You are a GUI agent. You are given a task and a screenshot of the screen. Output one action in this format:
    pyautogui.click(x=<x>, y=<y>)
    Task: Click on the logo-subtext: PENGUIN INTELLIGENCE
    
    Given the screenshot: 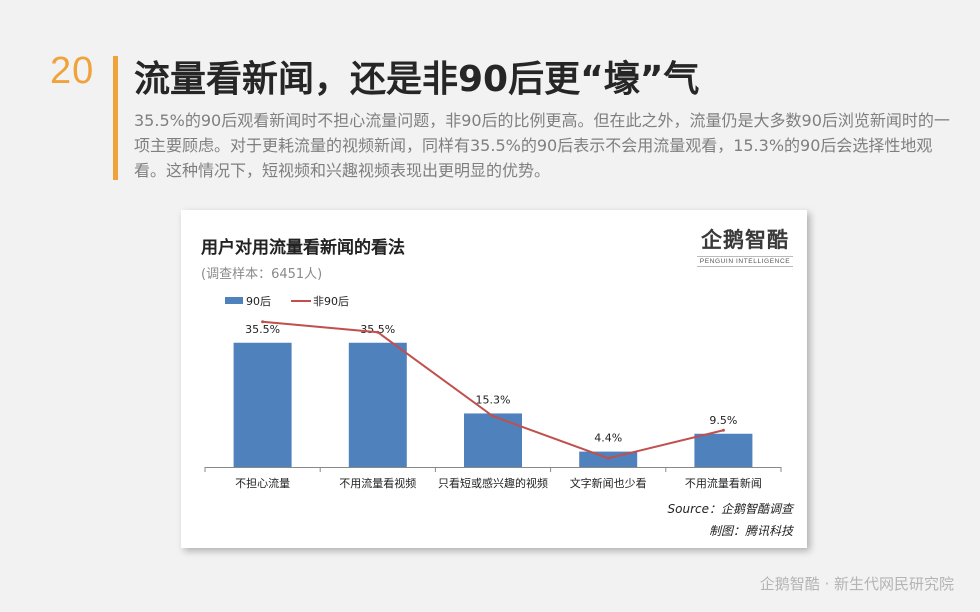 What is the action you would take?
    pyautogui.click(x=745, y=261)
    